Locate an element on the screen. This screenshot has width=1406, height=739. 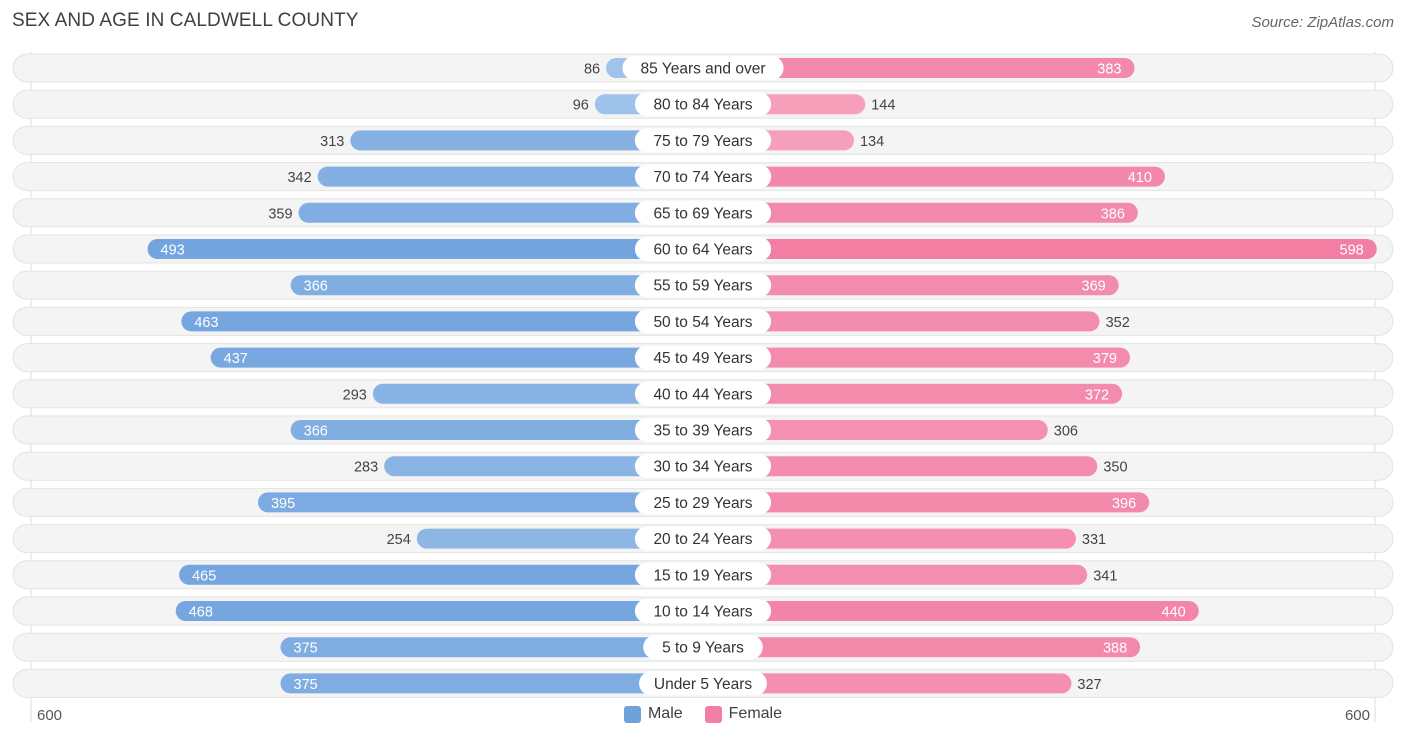
category-label: 10 to 14 Years is located at coordinates (702, 612).